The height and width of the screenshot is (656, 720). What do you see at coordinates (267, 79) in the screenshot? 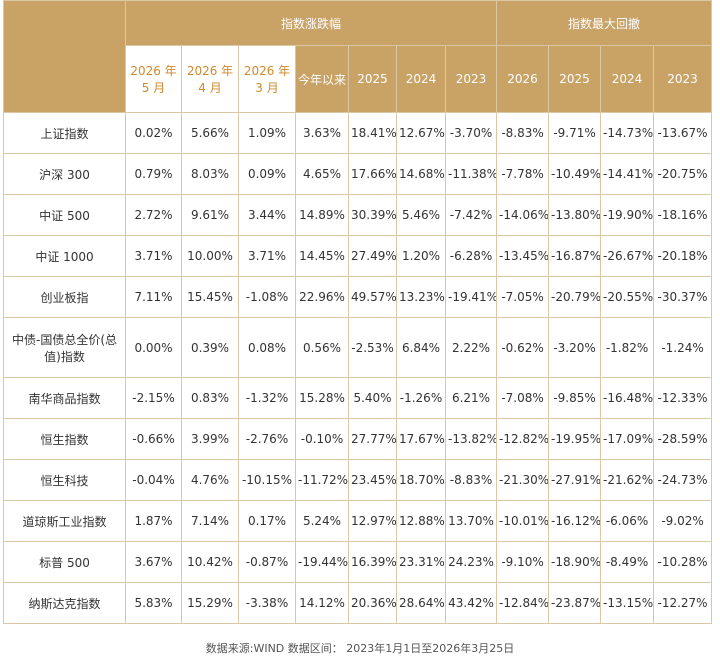
I see `column-header: 2026 年 3 月` at bounding box center [267, 79].